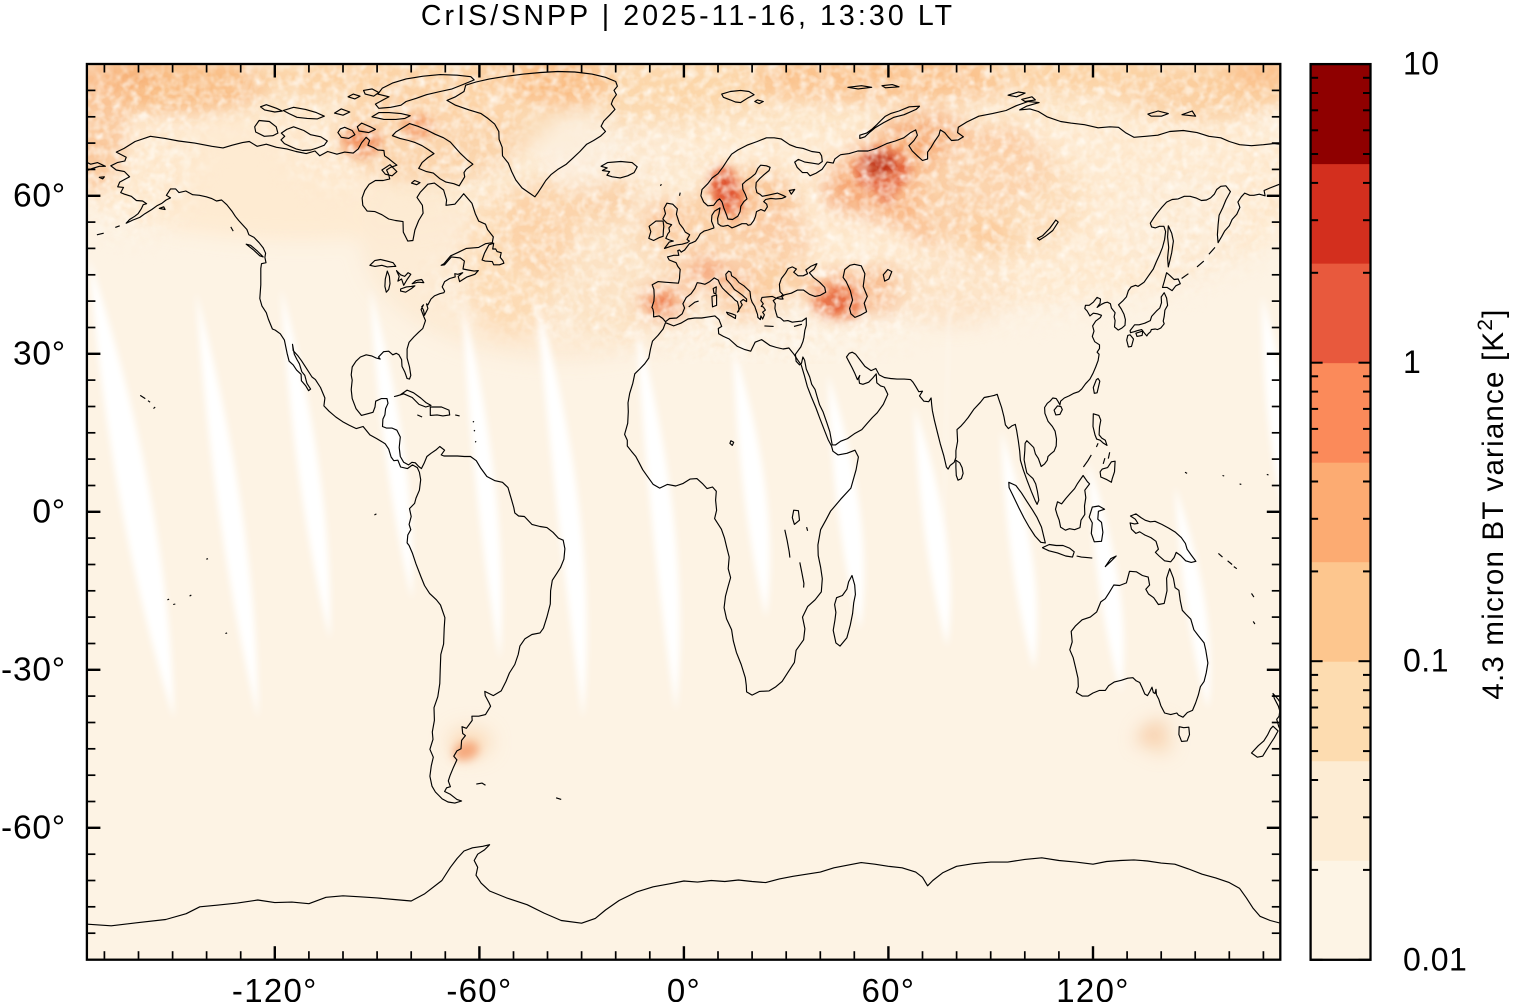  What do you see at coordinates (1092, 987) in the screenshot?
I see `svg-text: 120°` at bounding box center [1092, 987].